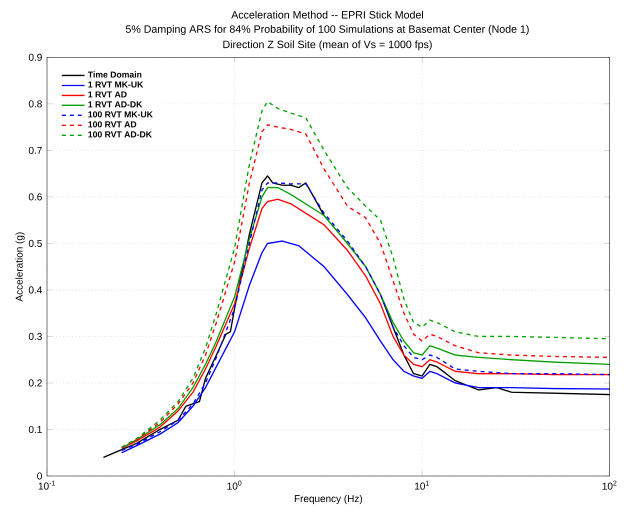 The height and width of the screenshot is (519, 632). I want to click on y-tick-label: 0.4, so click(35, 290).